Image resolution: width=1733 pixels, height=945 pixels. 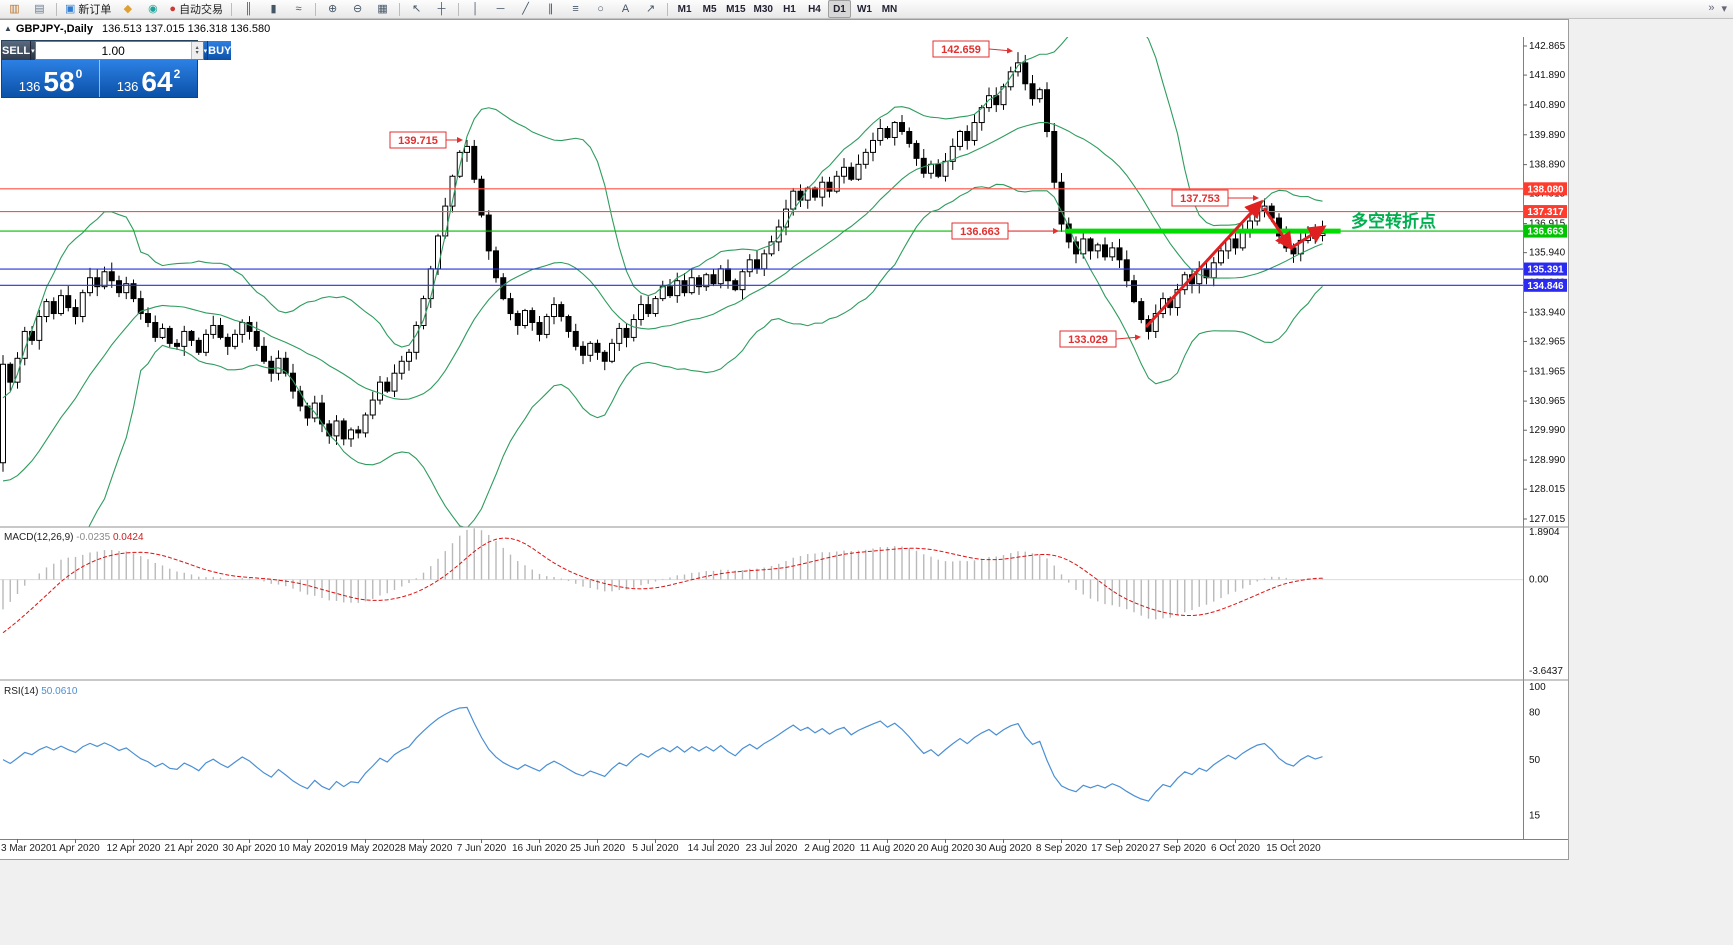 I want to click on text-tool-icon: A, so click(x=625, y=8).